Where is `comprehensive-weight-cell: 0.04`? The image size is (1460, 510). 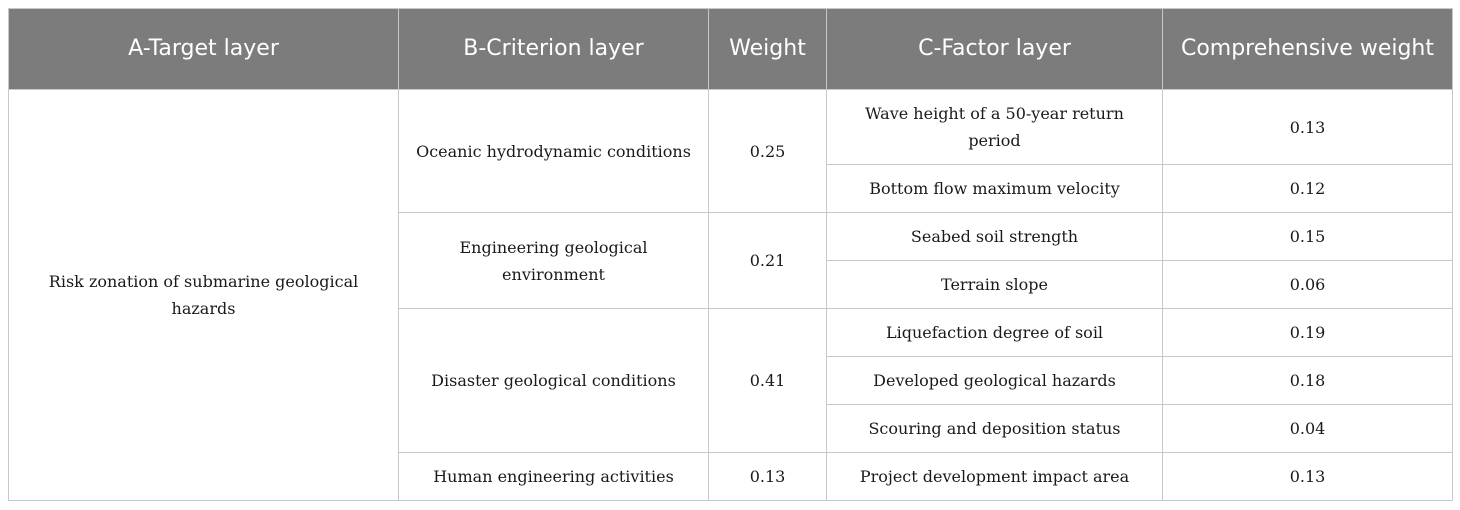 comprehensive-weight-cell: 0.04 is located at coordinates (1307, 428).